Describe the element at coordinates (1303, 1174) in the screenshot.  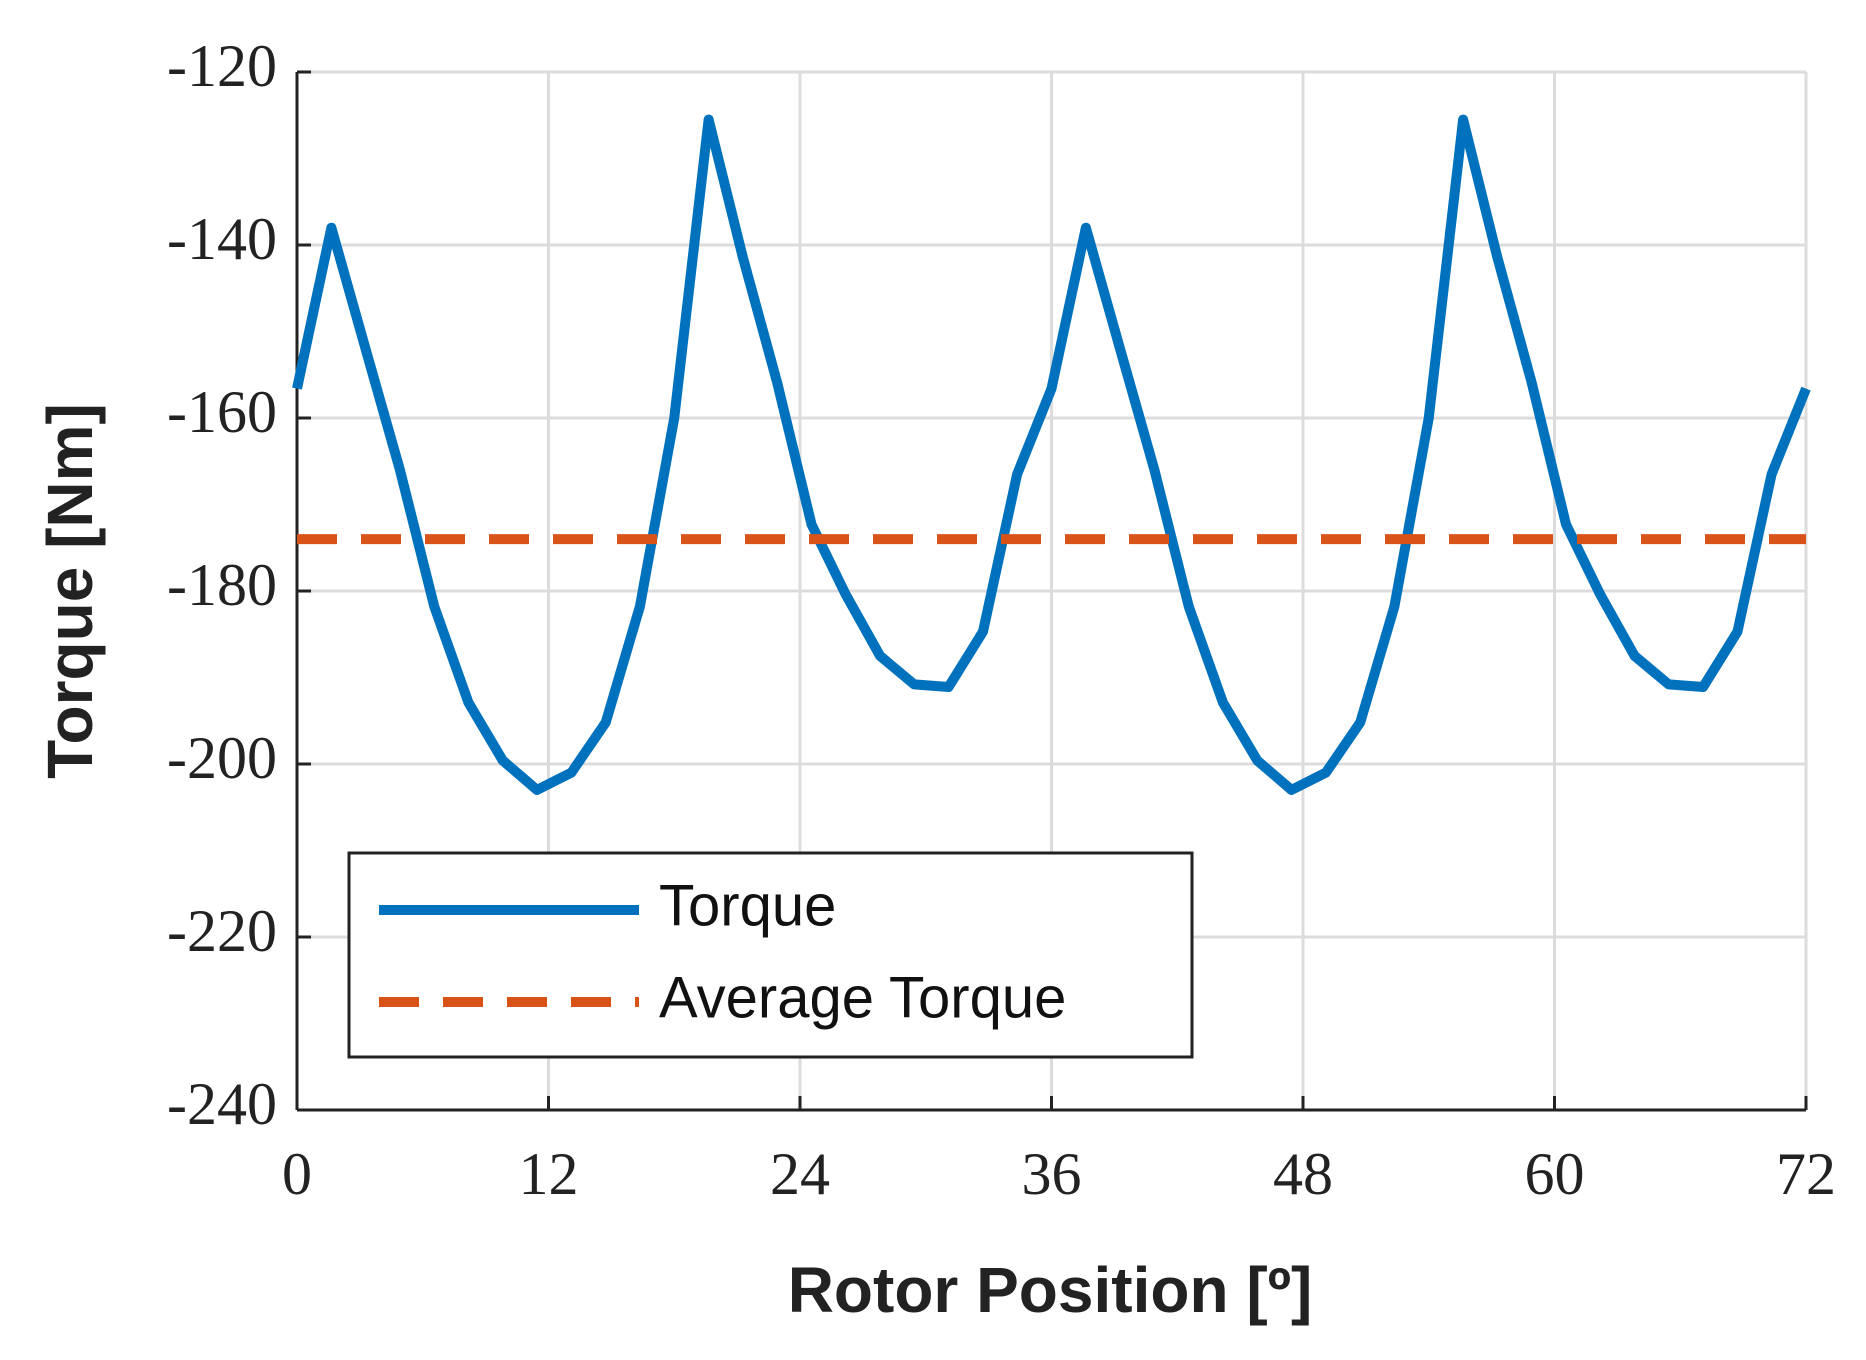
I see `x-tick-label: 48` at that location.